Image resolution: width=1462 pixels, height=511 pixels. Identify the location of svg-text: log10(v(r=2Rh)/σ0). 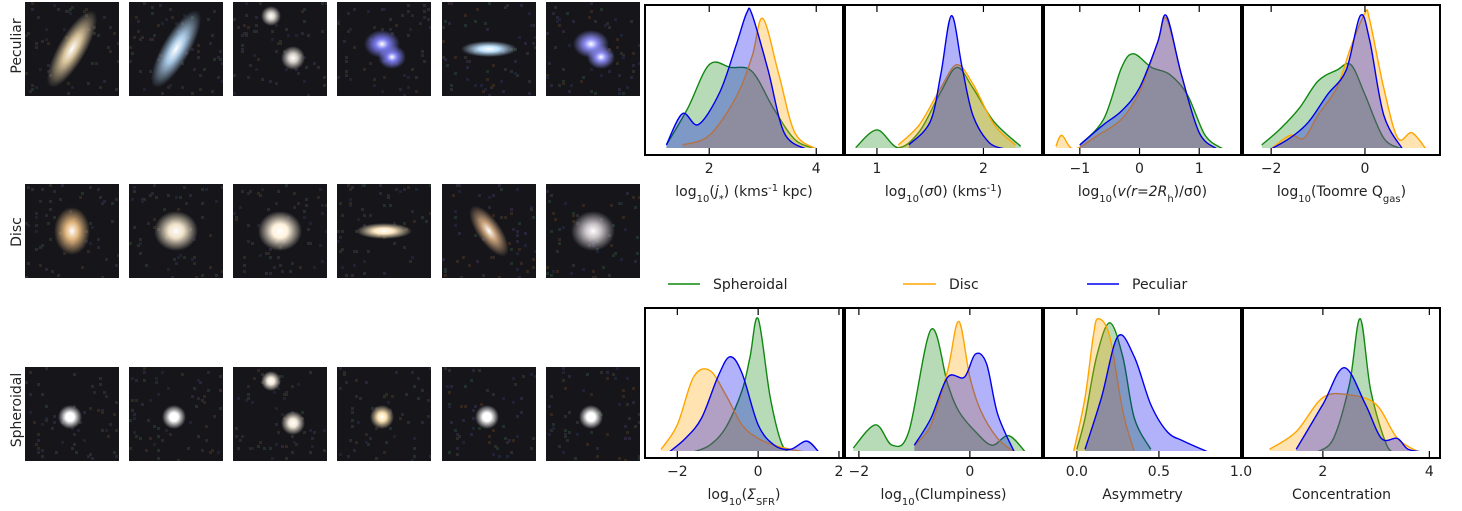
(1142, 194).